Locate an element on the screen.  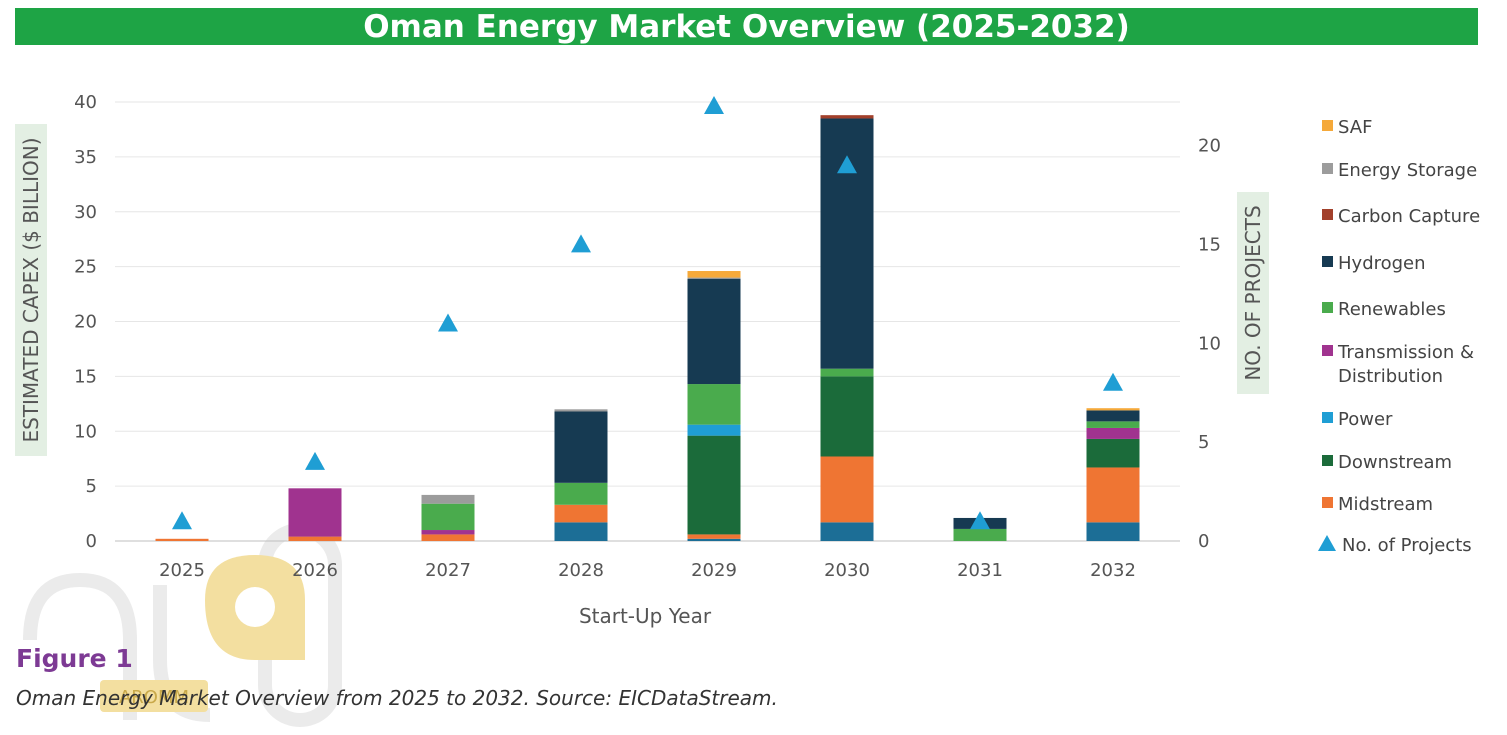
project-marker-2029 is located at coordinates (714, 104).